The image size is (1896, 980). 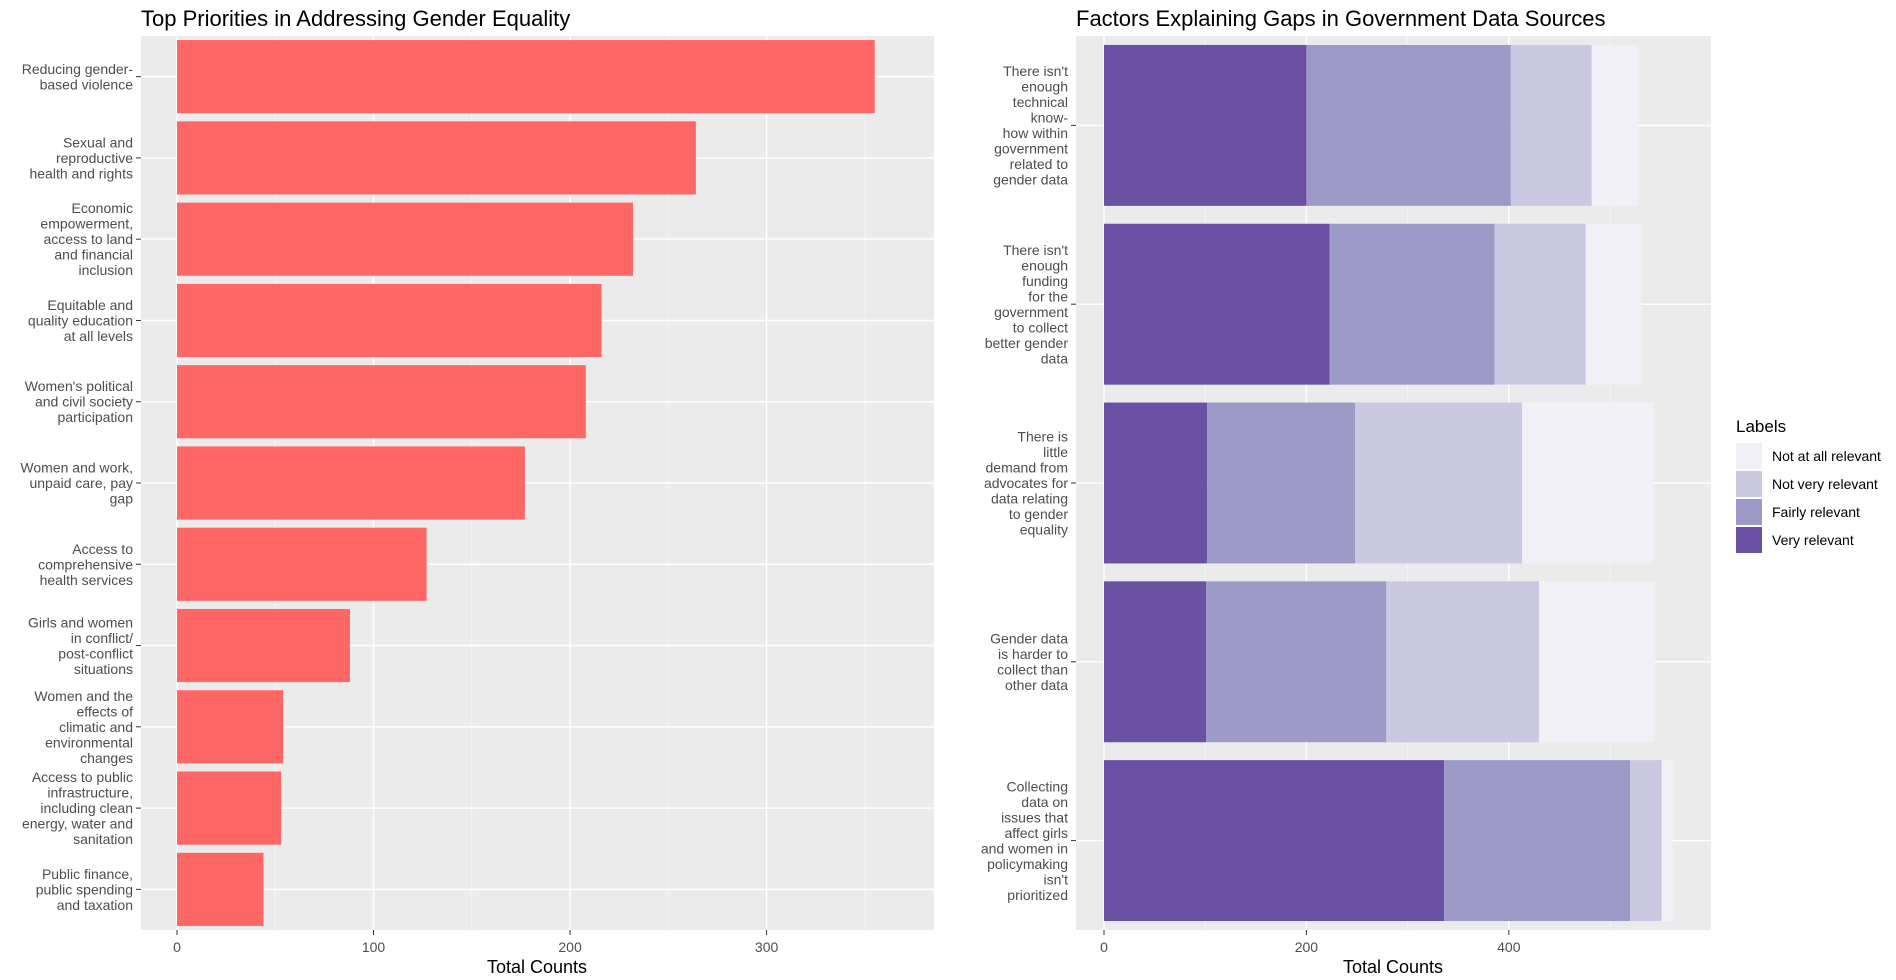 I want to click on x-tick-label: 400, so click(x=1509, y=947).